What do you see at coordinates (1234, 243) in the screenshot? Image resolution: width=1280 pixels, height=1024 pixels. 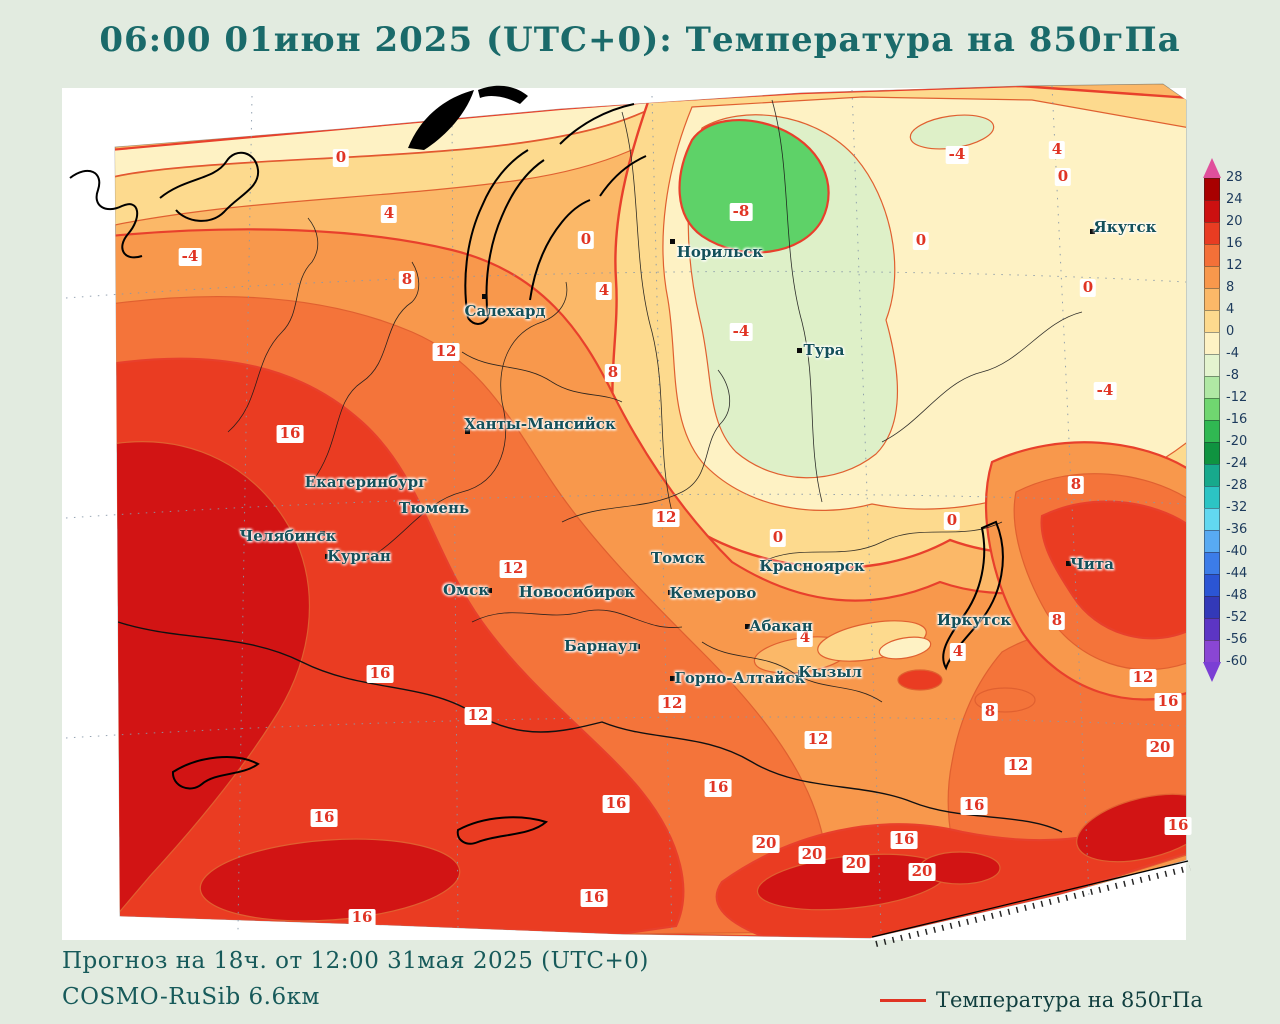 I see `colorbar-value: 16` at bounding box center [1234, 243].